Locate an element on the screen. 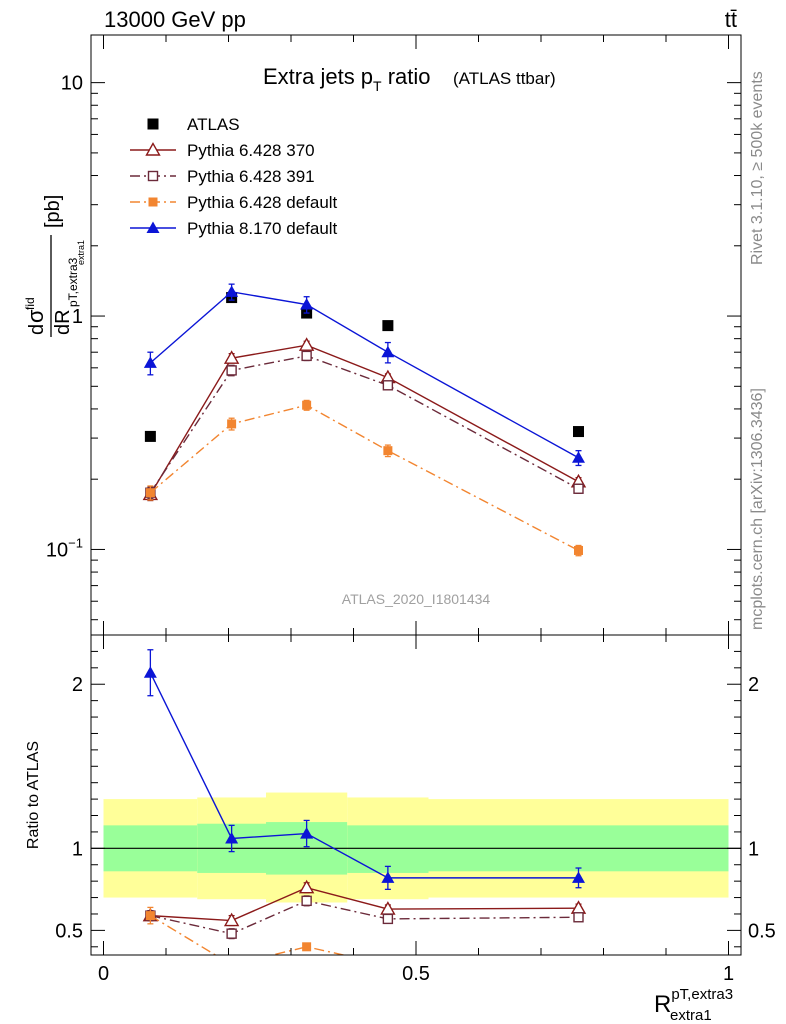 This screenshot has height=1024, width=786. svg-text: fid is located at coordinates (30, 303).